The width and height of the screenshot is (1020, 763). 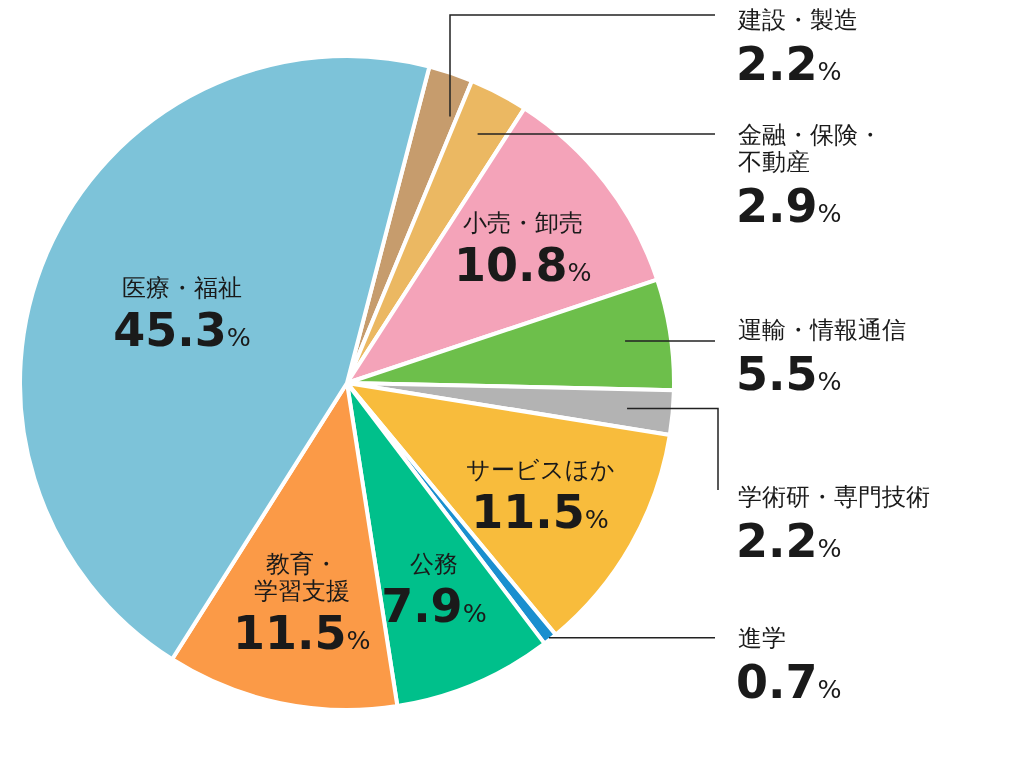 I want to click on slice-label: 公務, so click(x=433, y=564).